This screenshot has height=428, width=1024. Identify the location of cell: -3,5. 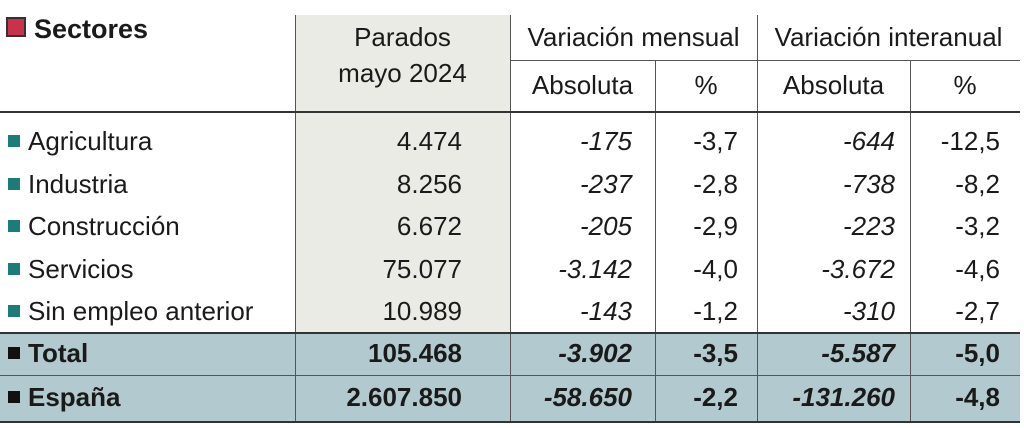
(715, 353).